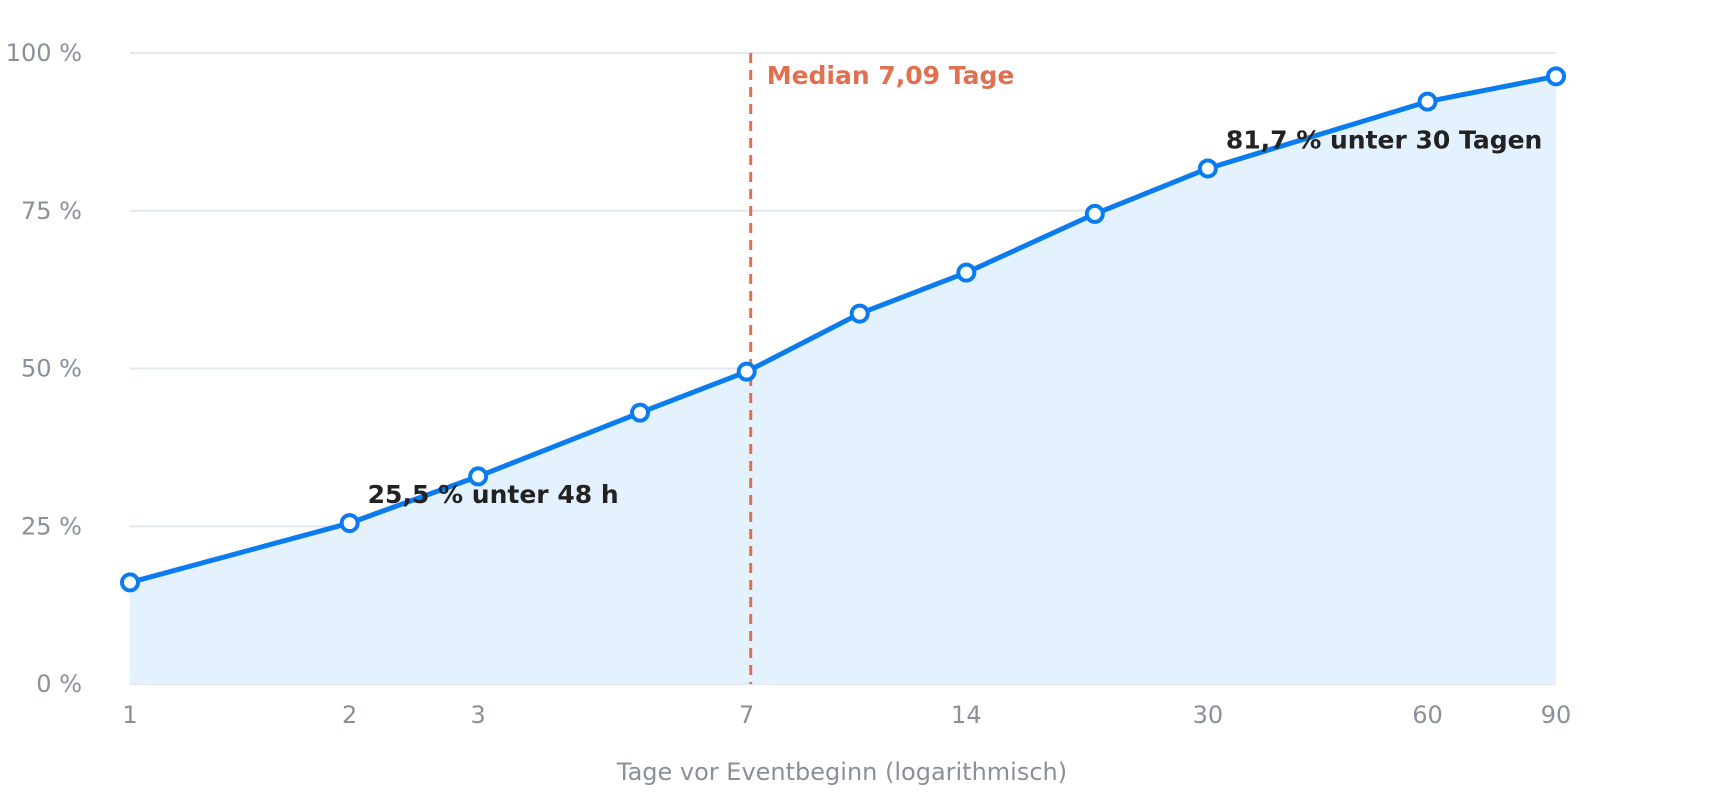  Describe the element at coordinates (1384, 139) in the screenshot. I see `annotation-30-days: 81,7 % unter 30 Tagen` at that location.